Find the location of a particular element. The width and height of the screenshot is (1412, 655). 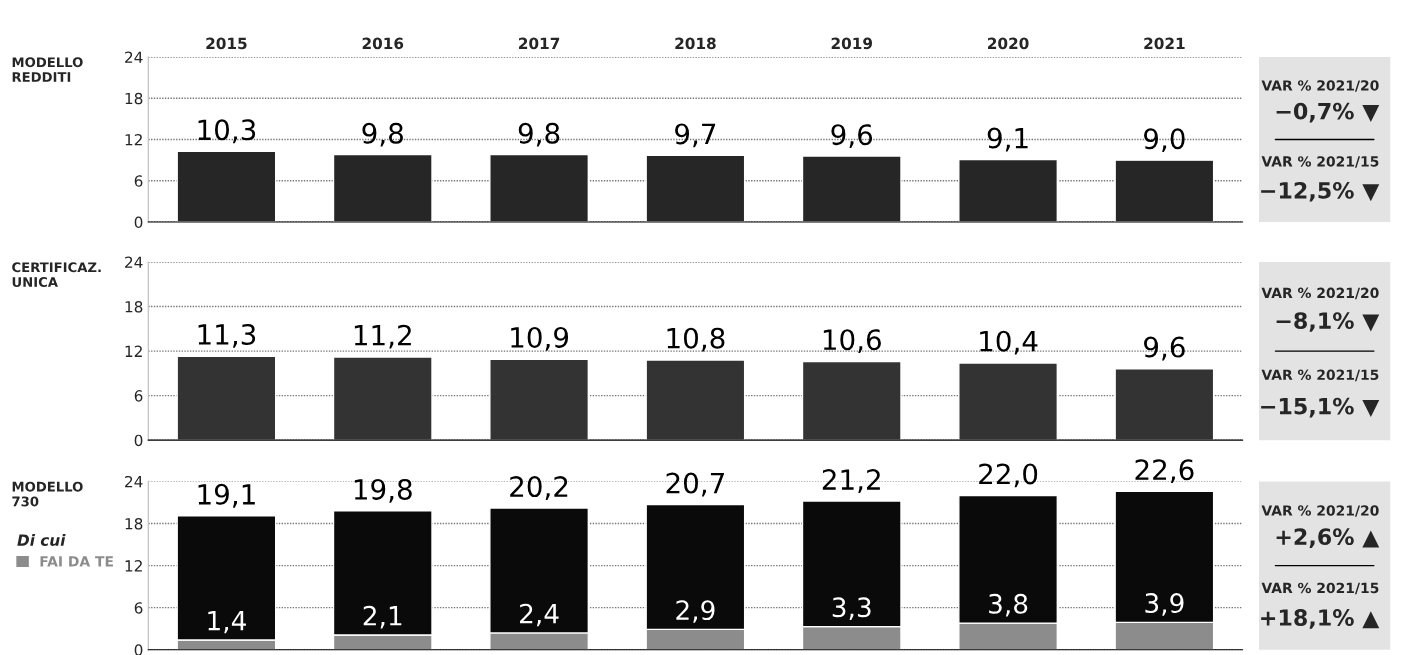

data-label: 10,9 is located at coordinates (540, 338).